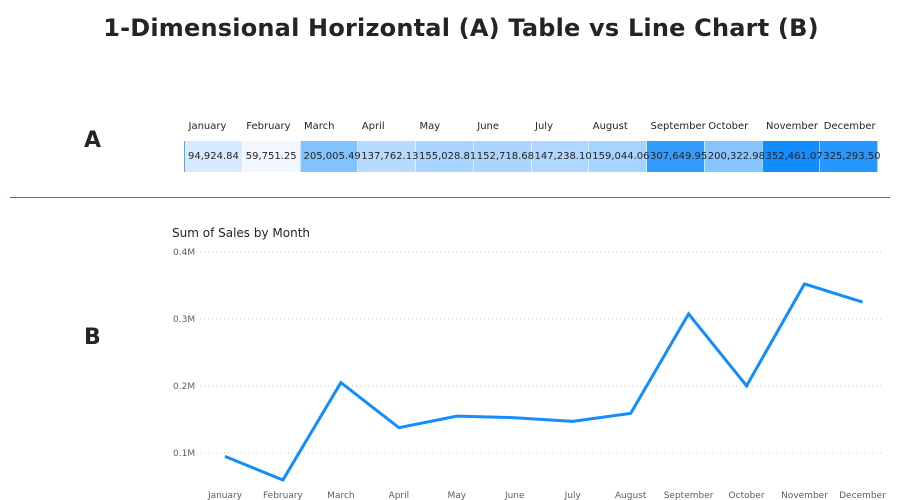 Image resolution: width=922 pixels, height=500 pixels. Describe the element at coordinates (792, 156) in the screenshot. I see `table-value-november: 352,461.07` at that location.